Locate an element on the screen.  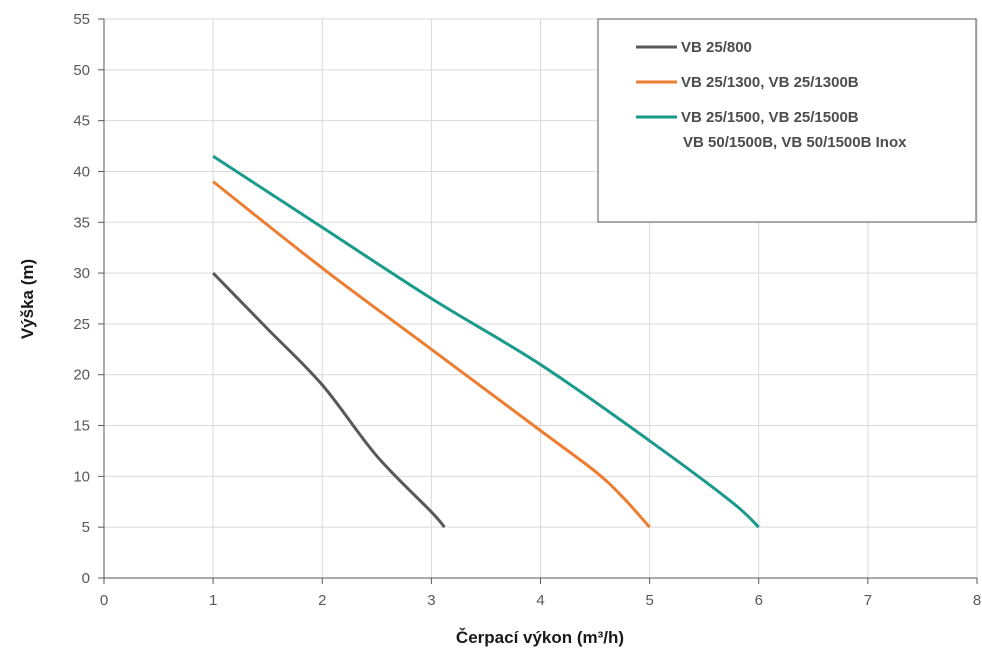
y-tick-label: 40 is located at coordinates (81, 171).